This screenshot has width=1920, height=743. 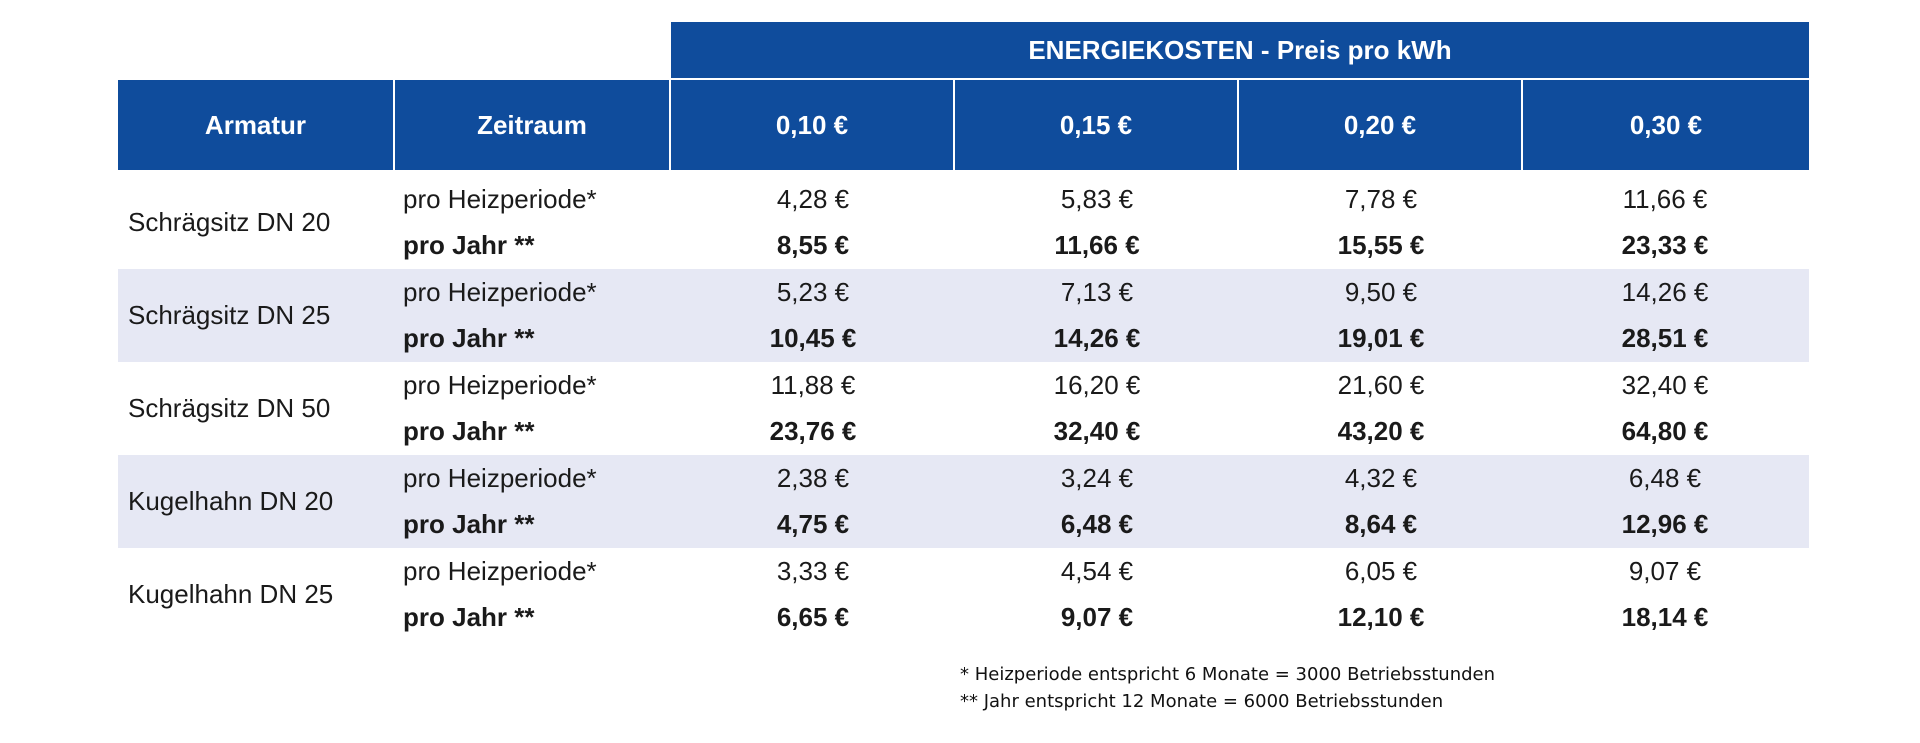 What do you see at coordinates (1240, 50) in the screenshot?
I see `energy-cost-super-header: ENERGIEKOSTEN - Preis pro kWh` at bounding box center [1240, 50].